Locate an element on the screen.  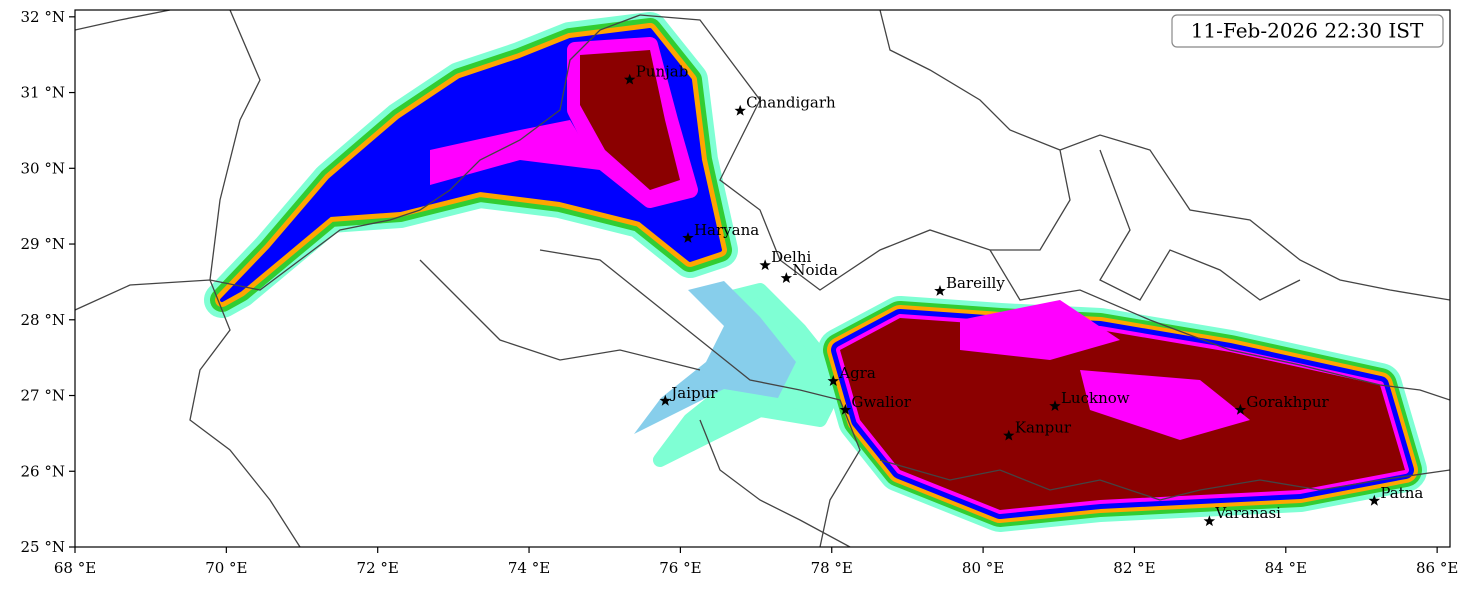
city-label: Patna is located at coordinates (1401, 493).